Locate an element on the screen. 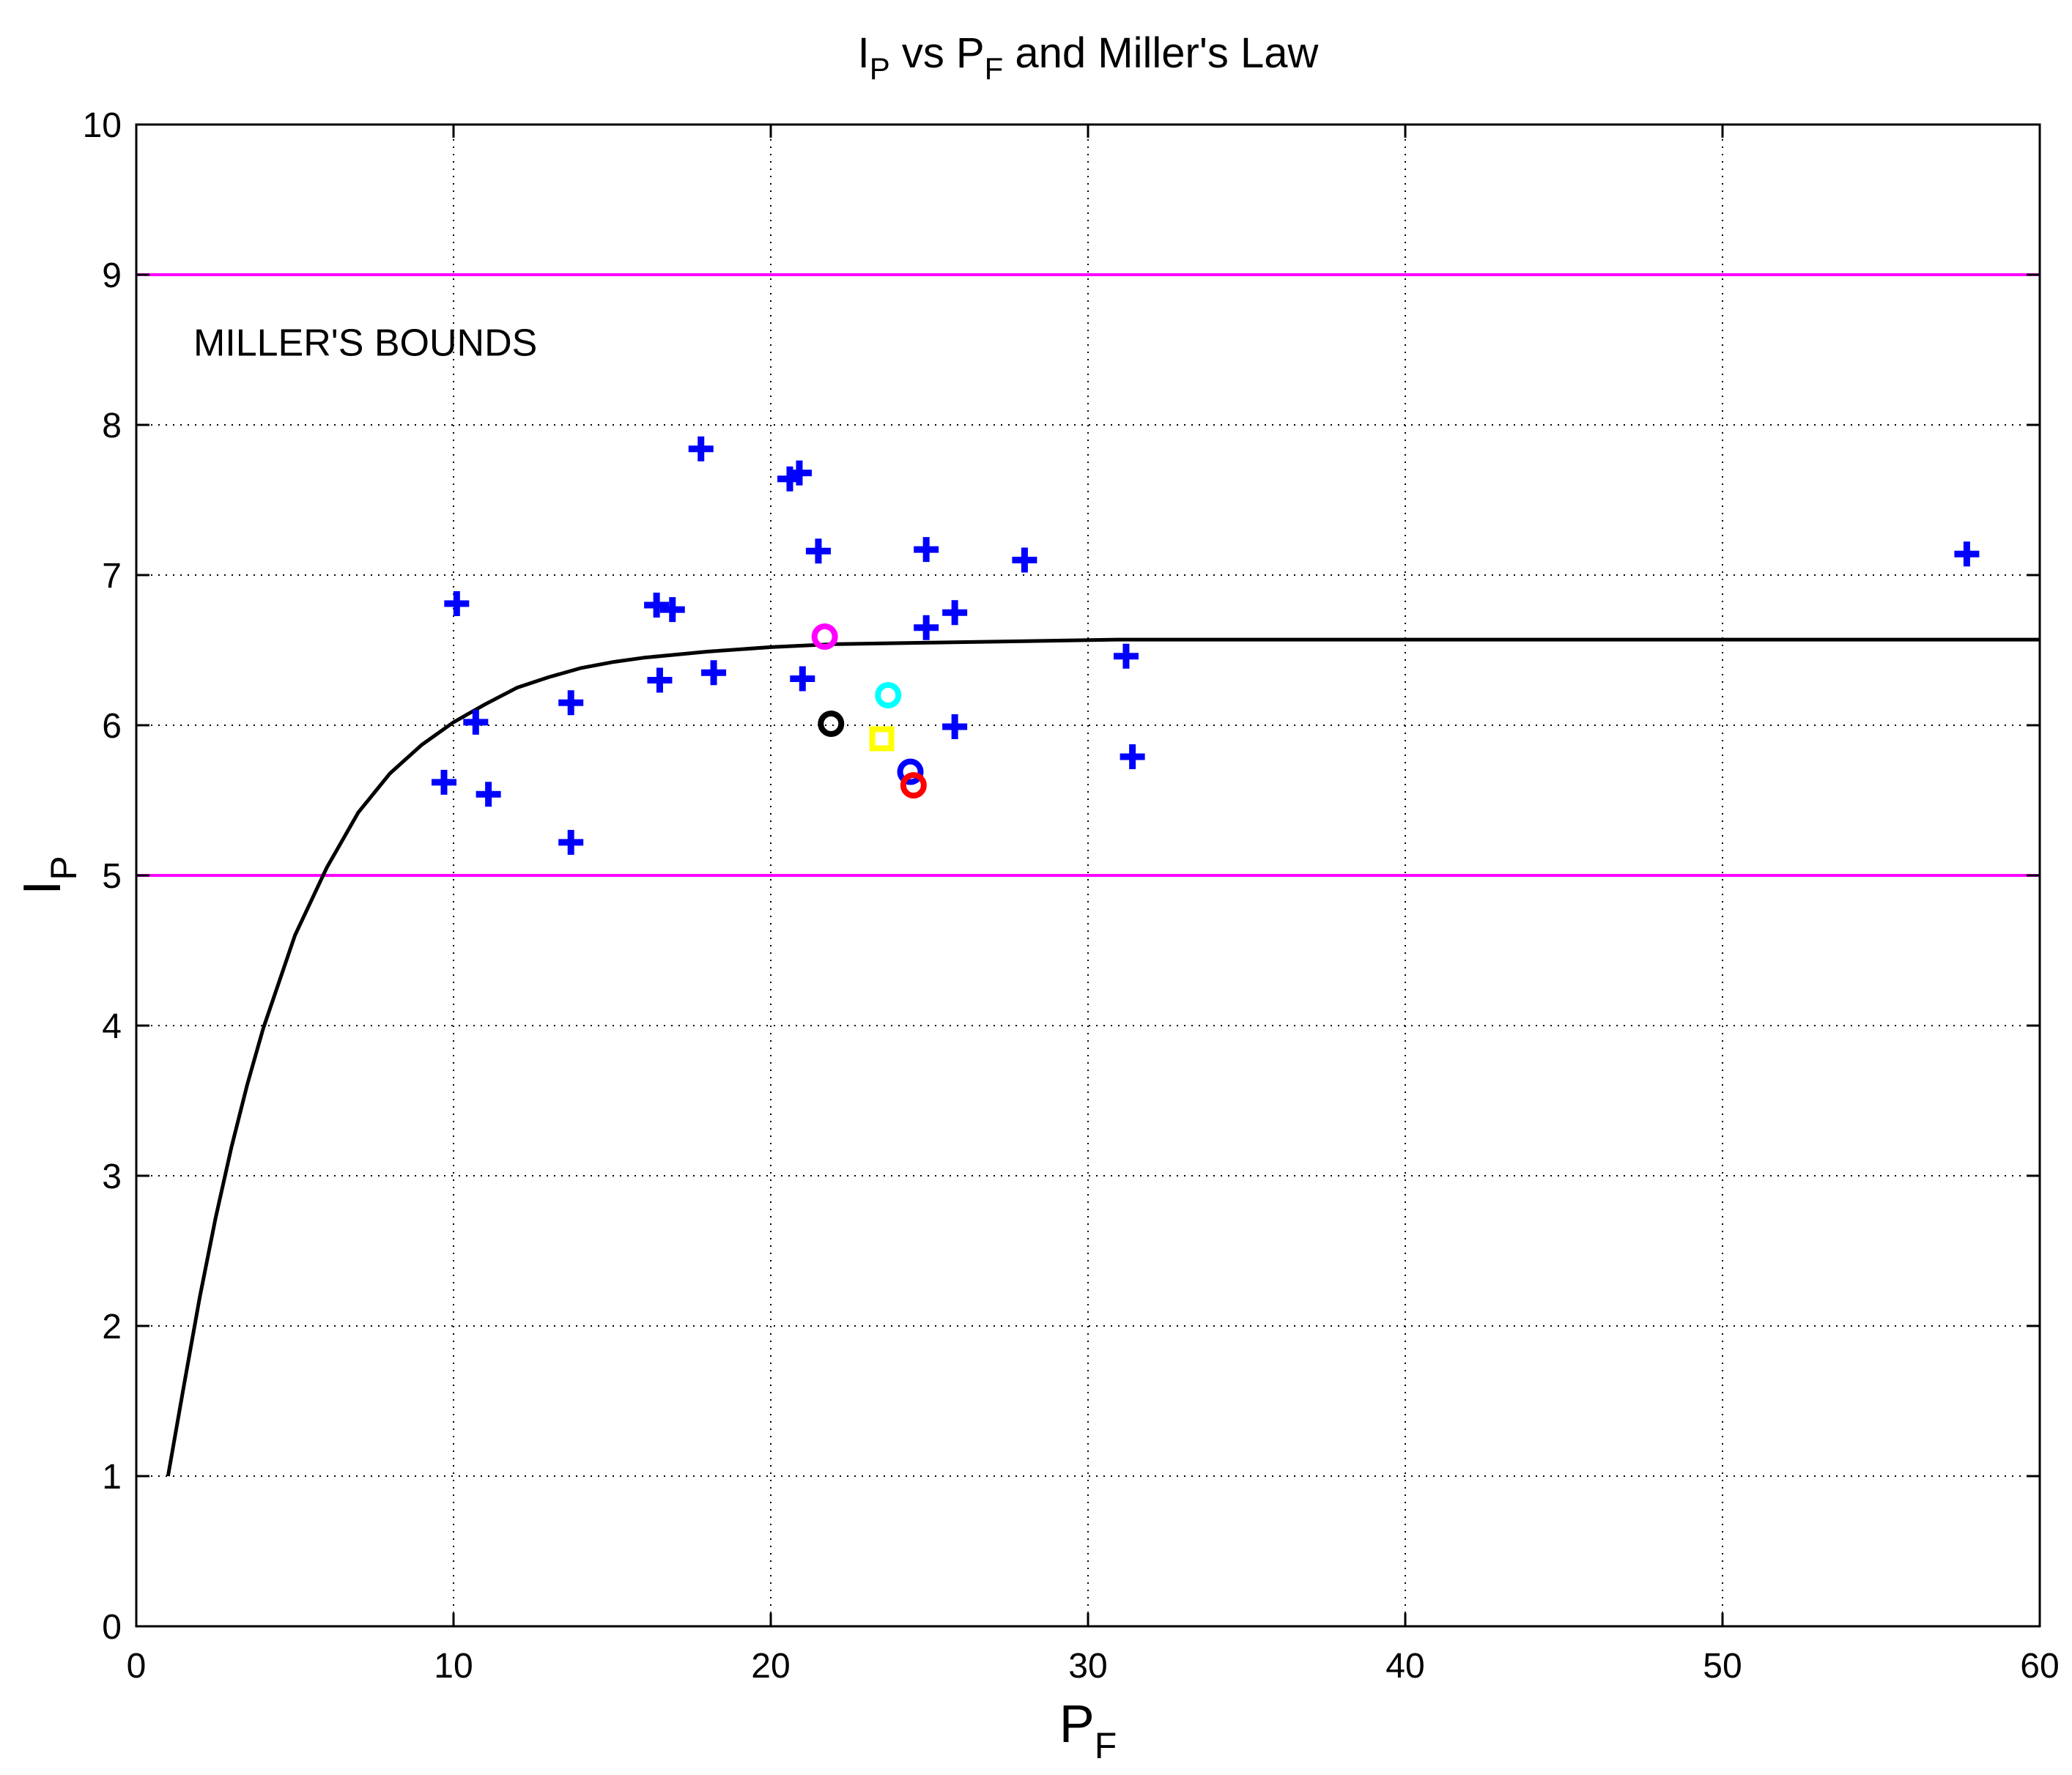  x-axis-label-main: P is located at coordinates (1077, 1724).